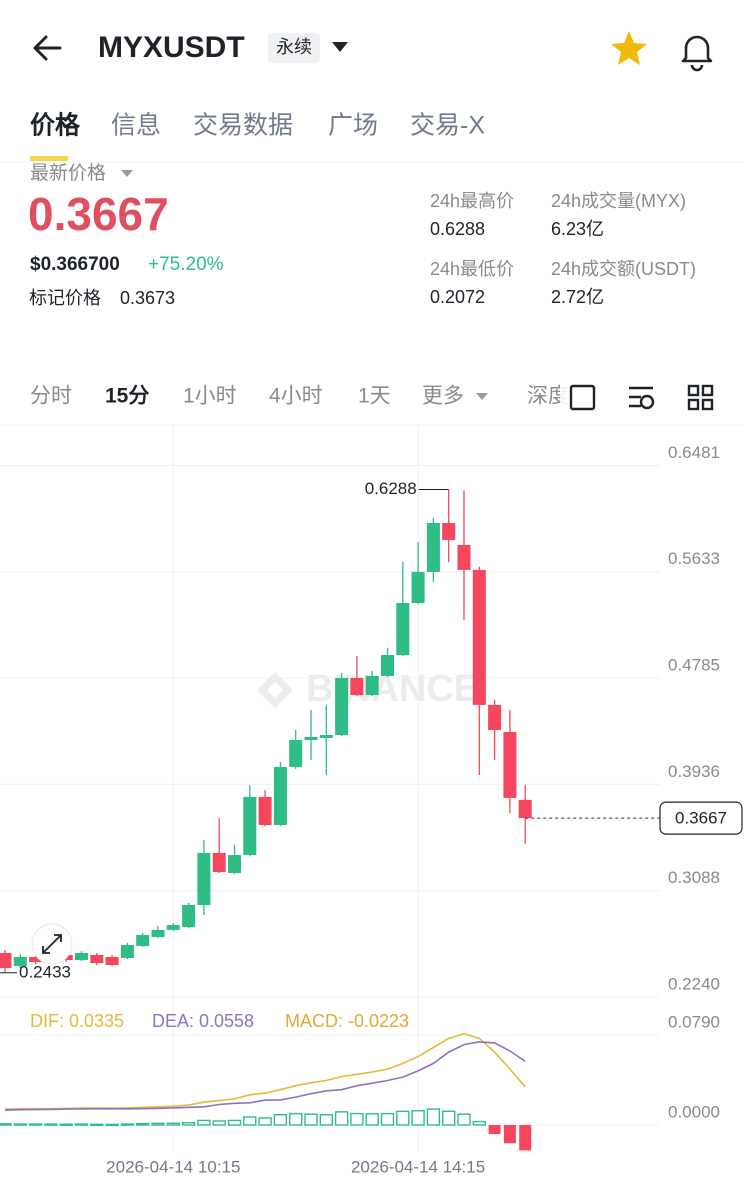  What do you see at coordinates (98, 214) in the screenshot?
I see `last-price: 0.3667` at bounding box center [98, 214].